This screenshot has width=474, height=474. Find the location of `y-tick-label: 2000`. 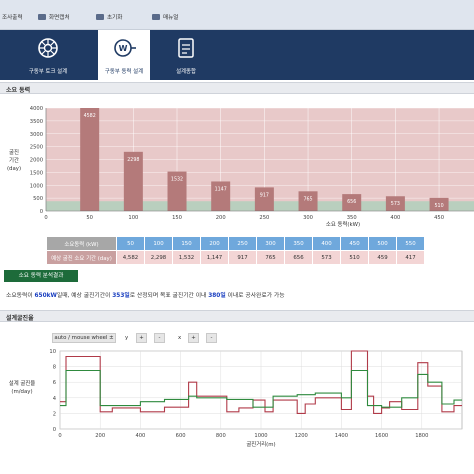

y-tick-label: 2000 is located at coordinates (36, 161).